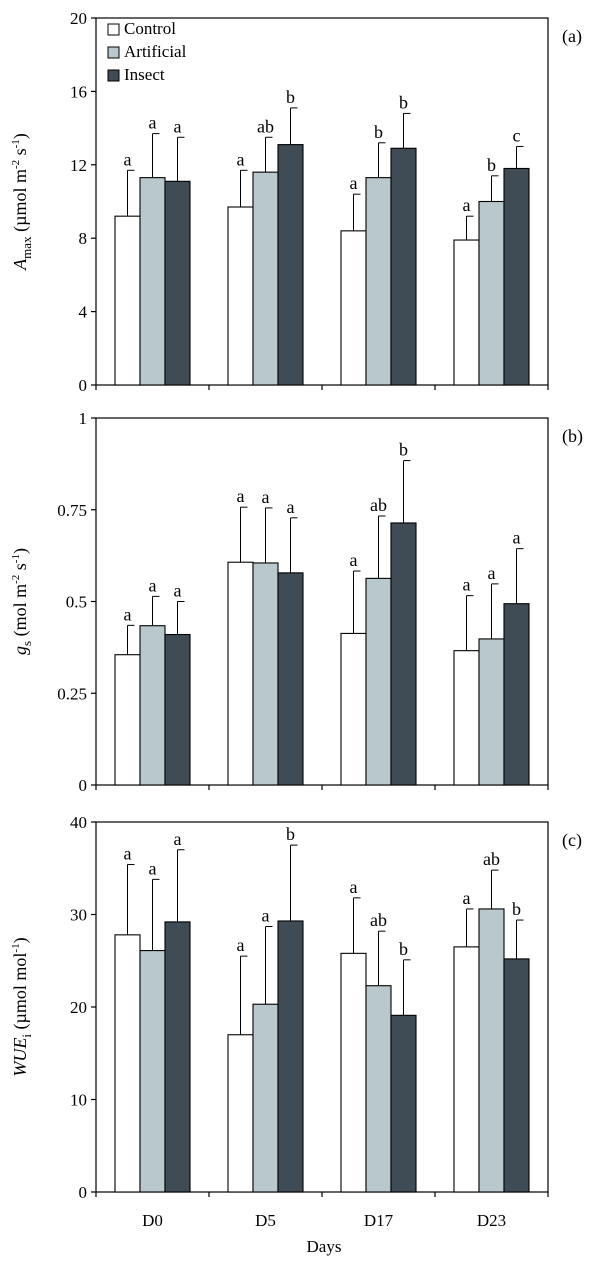 The width and height of the screenshot is (600, 1267). I want to click on y-tick-label: 1, so click(83, 418).